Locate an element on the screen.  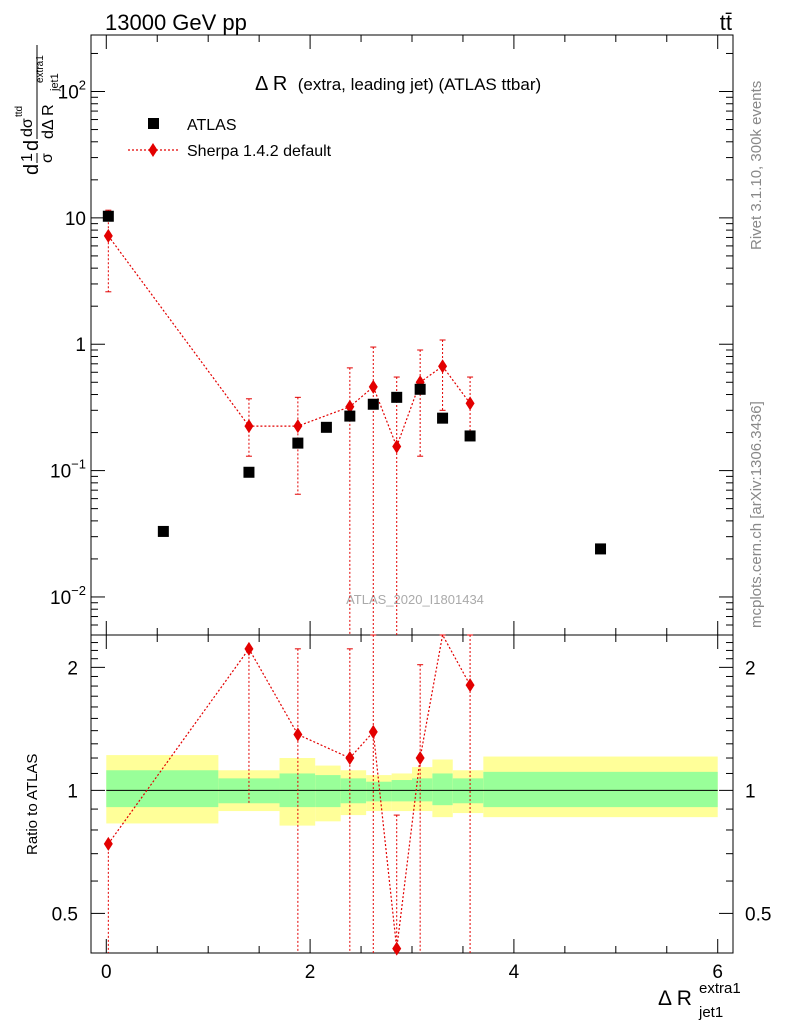
legend-sherpa-label: Sherpa 1.4.2 default is located at coordinates (259, 151).